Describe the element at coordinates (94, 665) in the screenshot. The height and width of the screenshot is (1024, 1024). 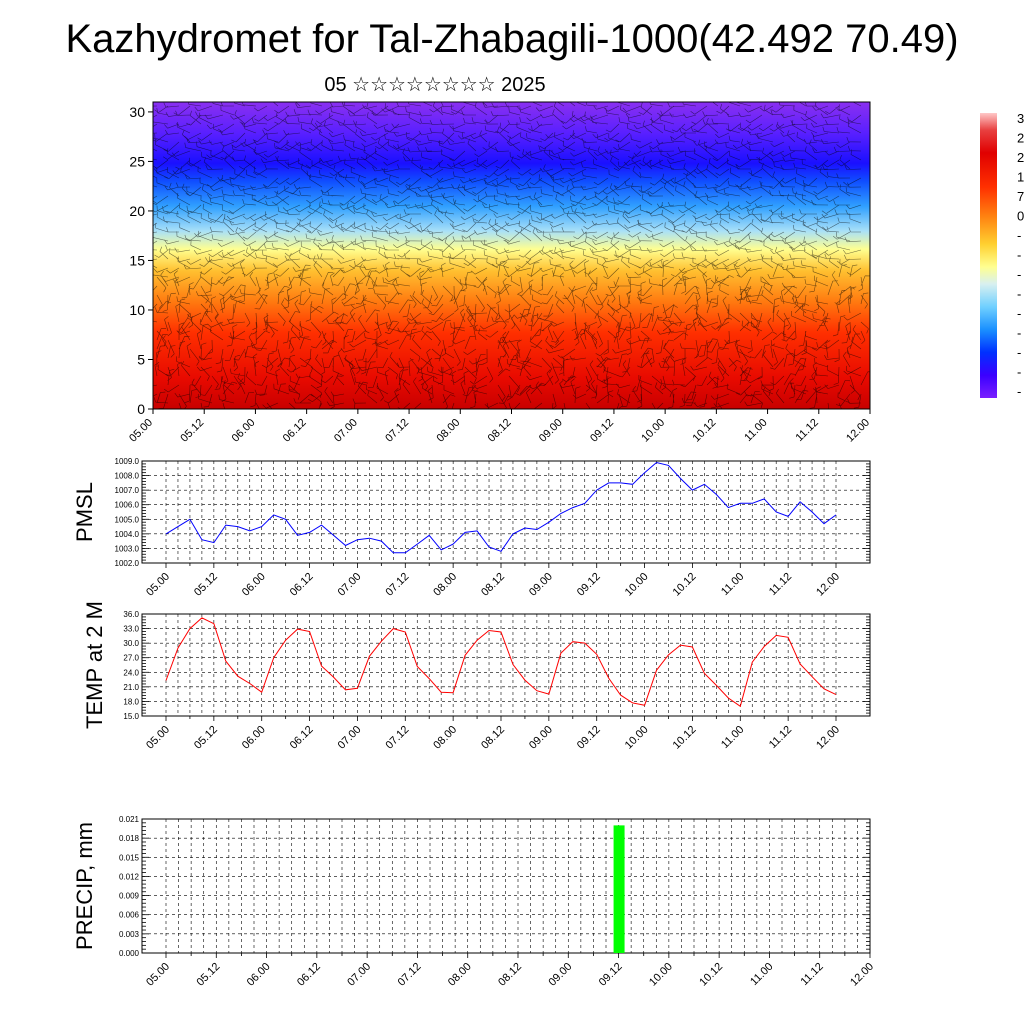
I see `y-axis-label: TEMP at 2 M` at that location.